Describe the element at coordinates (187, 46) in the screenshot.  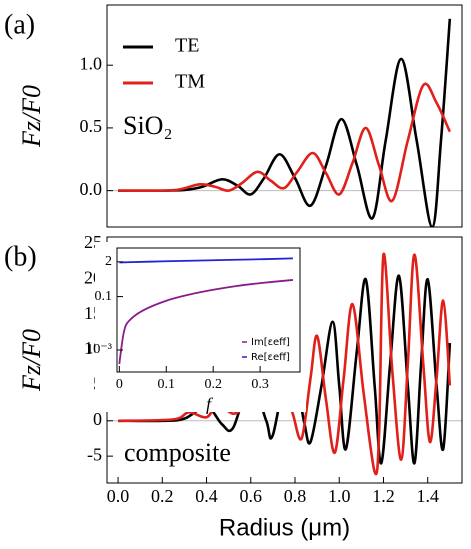
I see `legend-label: TE` at that location.